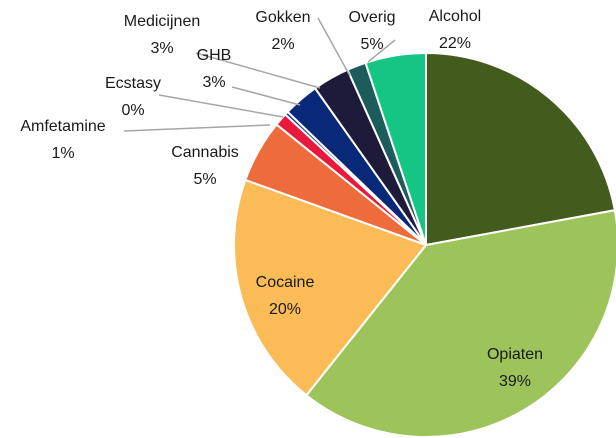  I want to click on data-label-value-amfetamine: 1%, so click(62, 153).